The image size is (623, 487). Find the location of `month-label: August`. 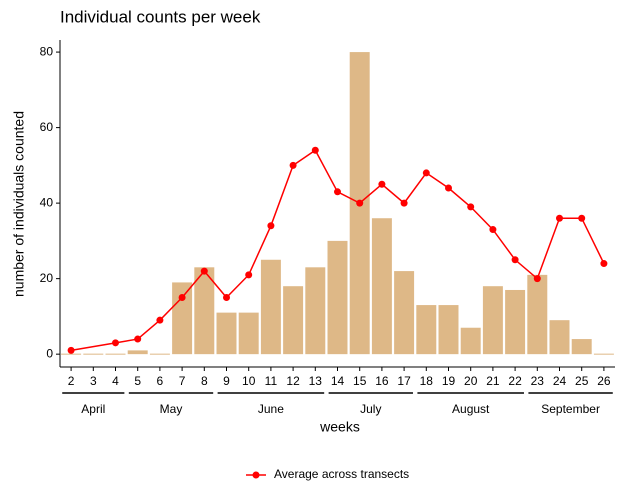

month-label: August is located at coordinates (471, 409).